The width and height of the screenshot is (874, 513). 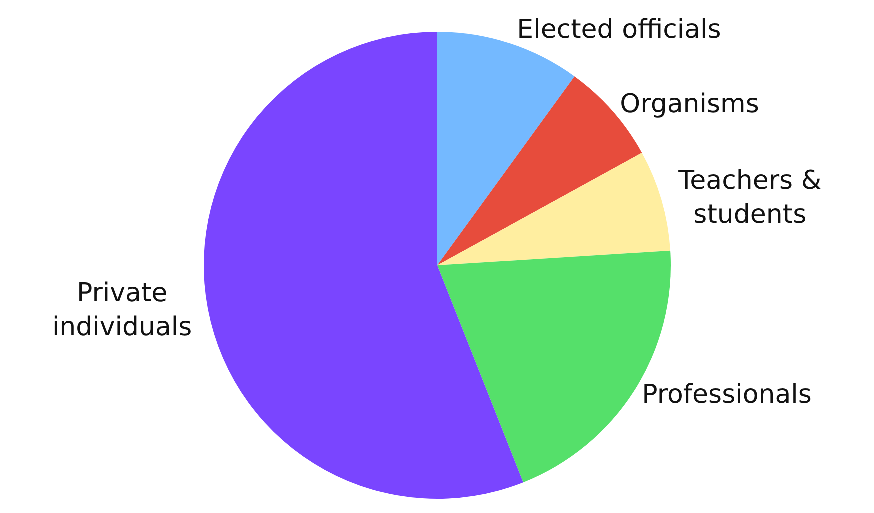 I want to click on slice-label: Professionals, so click(x=727, y=395).